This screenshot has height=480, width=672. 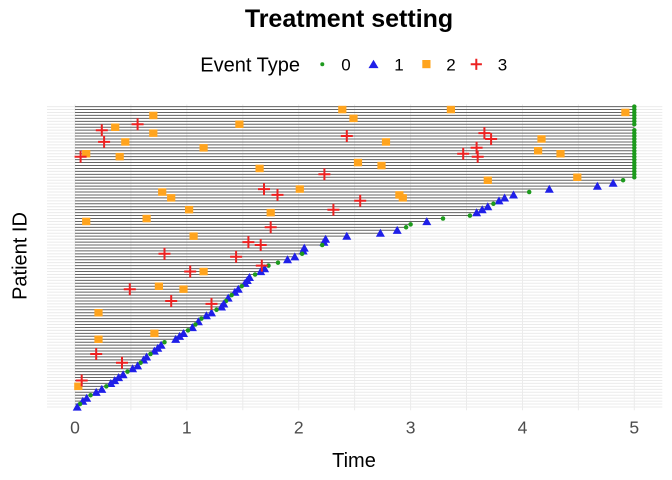 I want to click on svg-text: 4, so click(x=523, y=428).